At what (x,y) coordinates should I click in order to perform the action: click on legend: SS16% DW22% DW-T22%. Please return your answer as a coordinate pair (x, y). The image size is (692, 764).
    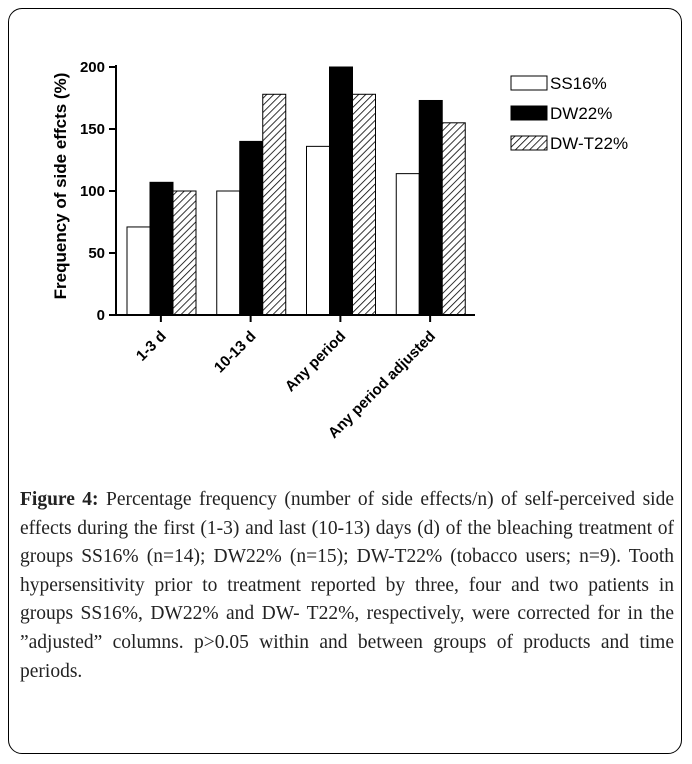
    Looking at the image, I should click on (569, 113).